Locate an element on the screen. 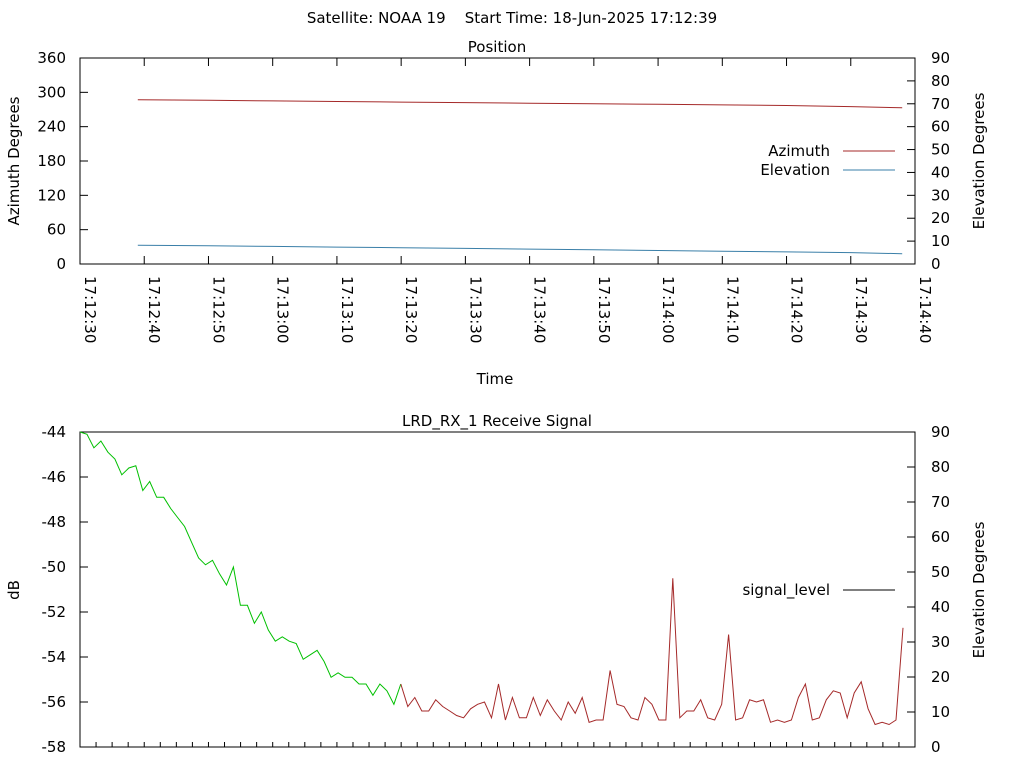 The width and height of the screenshot is (1024, 768). position-y2-tick-label: 80 is located at coordinates (940, 81).